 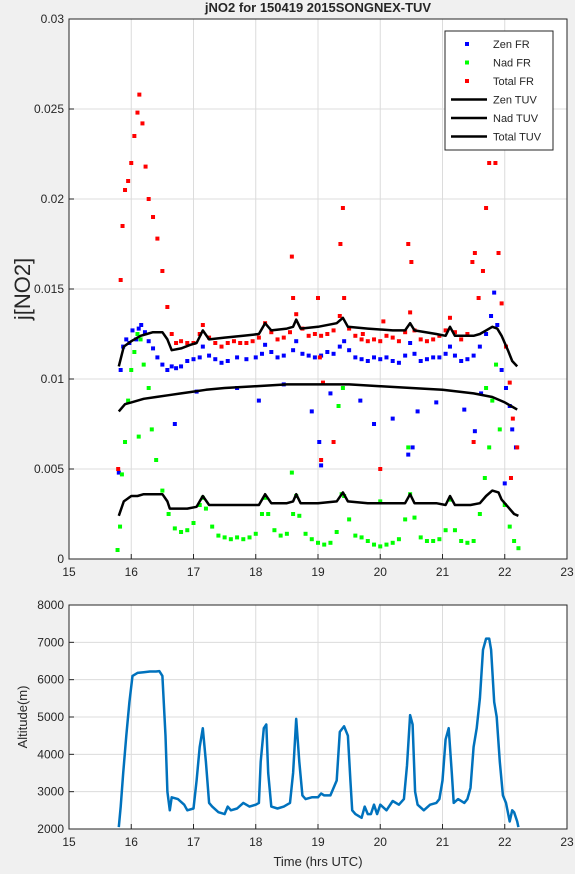 I want to click on y-tick-label: 0.015, so click(x=49, y=289).